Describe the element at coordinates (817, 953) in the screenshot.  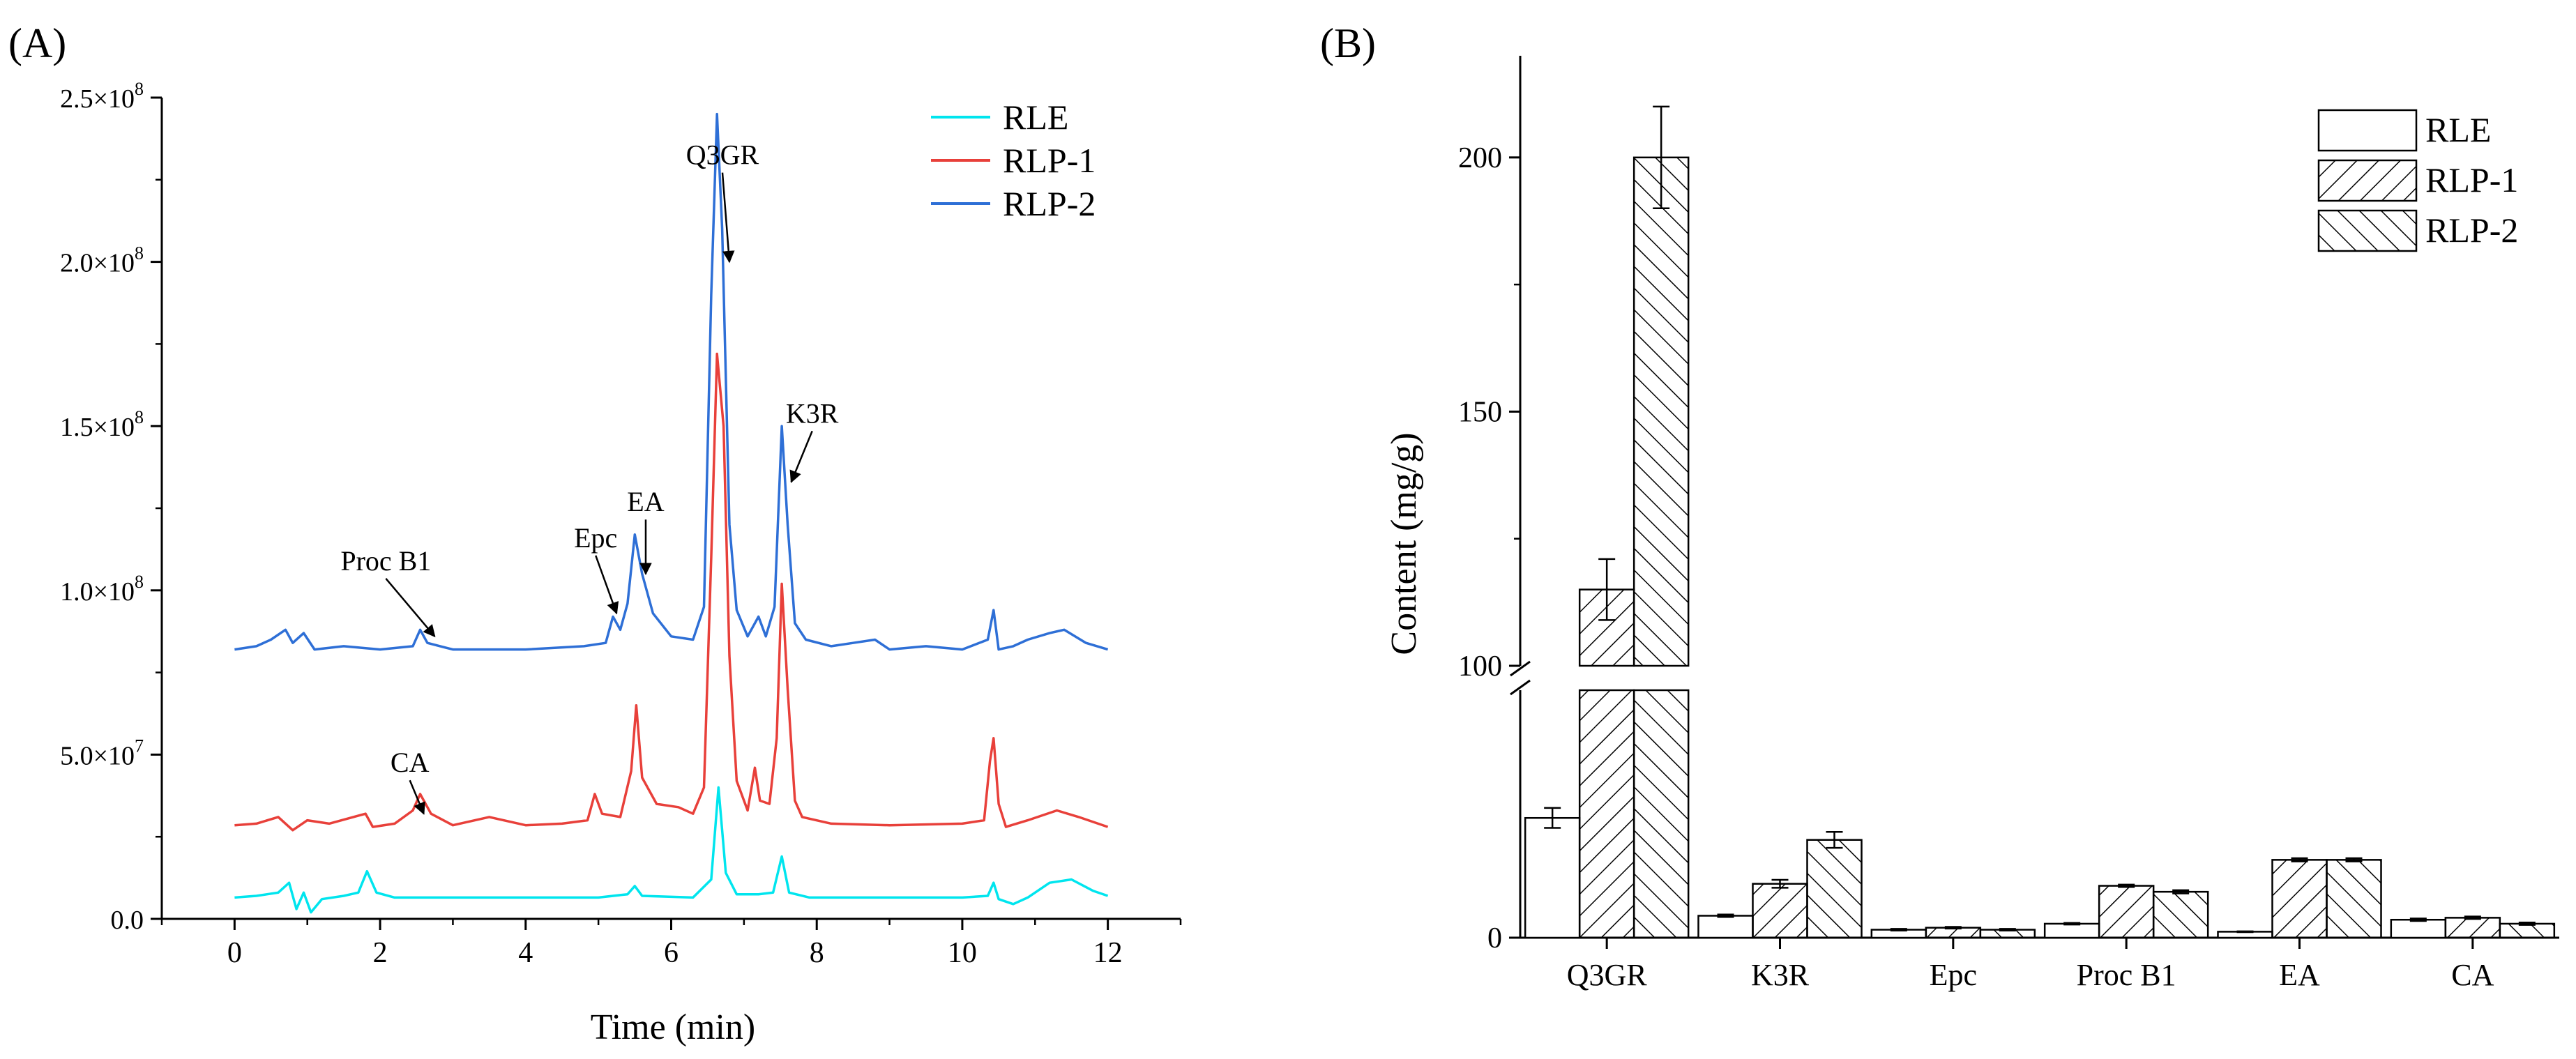
I see `x-tick-label: 8` at that location.